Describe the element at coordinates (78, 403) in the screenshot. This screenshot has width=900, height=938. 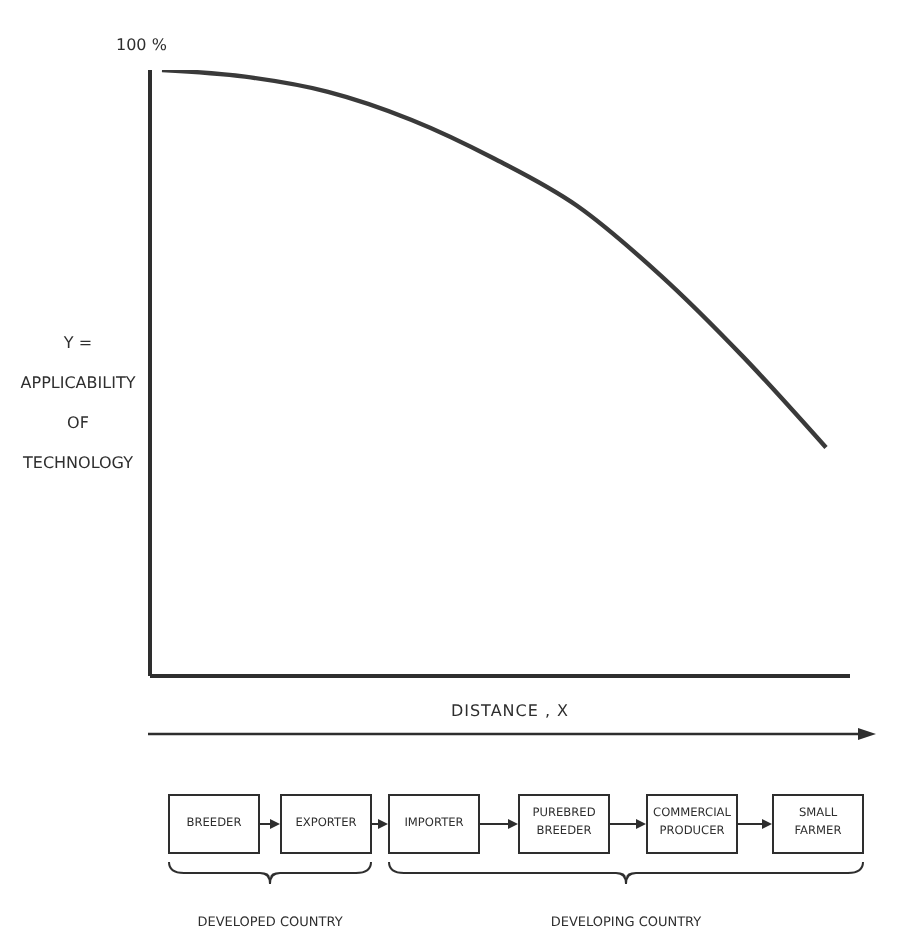
I see `text: Y = APPLICABILITY OF TECHNOLOGY` at that location.